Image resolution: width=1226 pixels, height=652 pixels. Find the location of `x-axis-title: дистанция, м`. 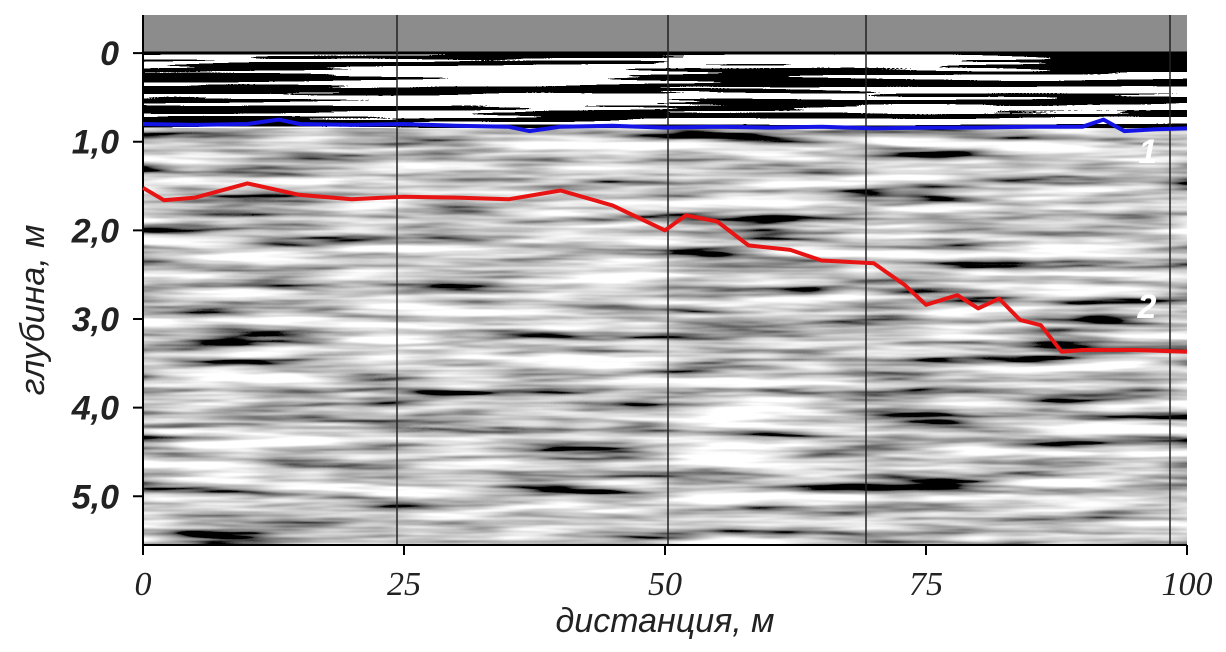

x-axis-title: дистанция, м is located at coordinates (665, 621).